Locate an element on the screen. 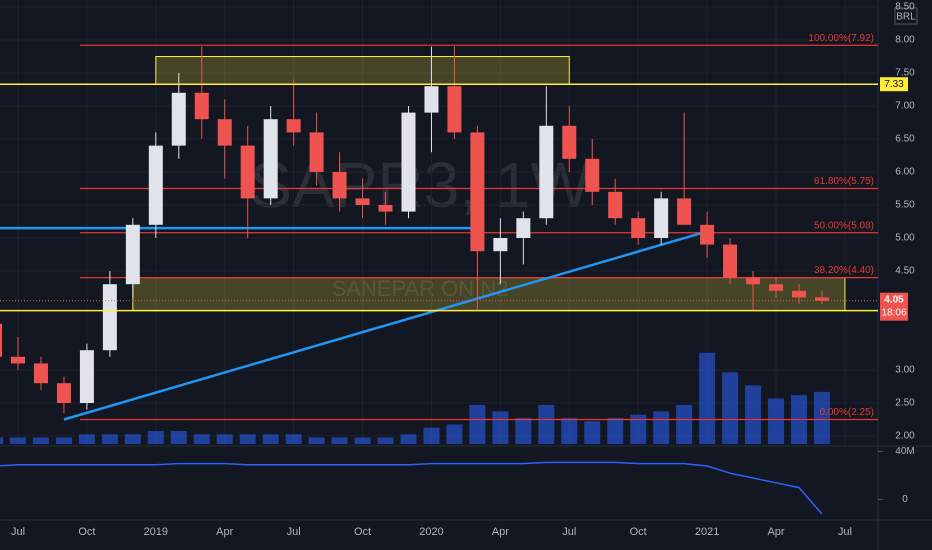 This screenshot has width=932, height=550. y-tick-label: 8.50 is located at coordinates (905, 7).